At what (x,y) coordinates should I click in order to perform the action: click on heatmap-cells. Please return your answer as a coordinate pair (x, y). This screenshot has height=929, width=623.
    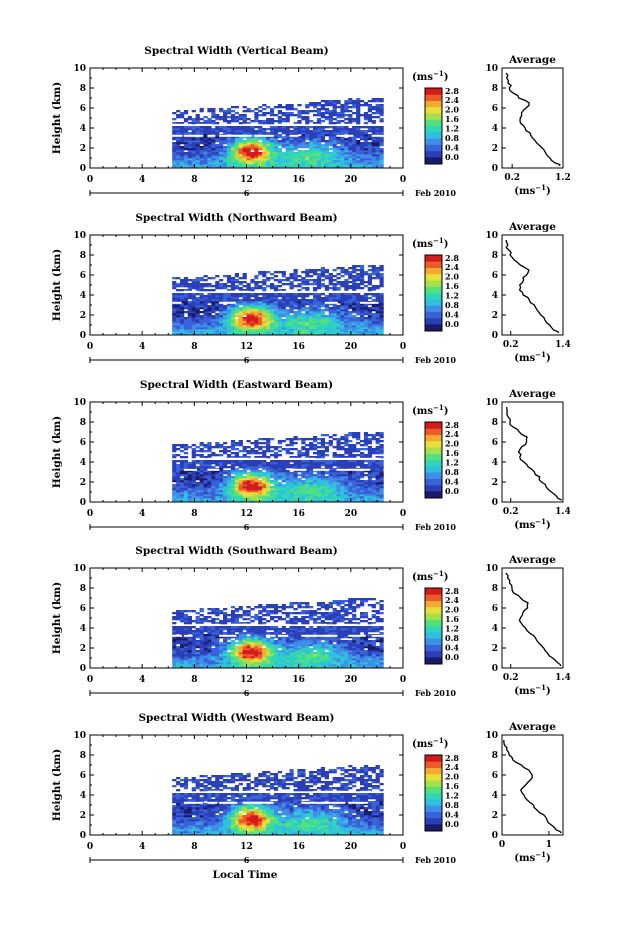
    Looking at the image, I should click on (287, 467).